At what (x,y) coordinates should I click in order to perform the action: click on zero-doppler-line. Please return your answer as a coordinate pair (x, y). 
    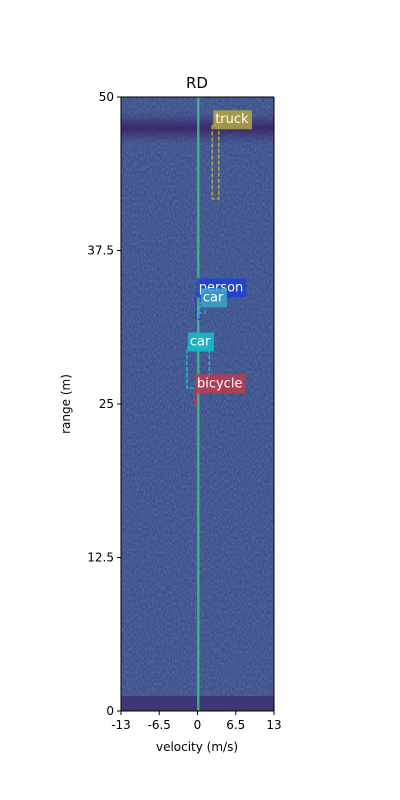
    Looking at the image, I should click on (198, 404).